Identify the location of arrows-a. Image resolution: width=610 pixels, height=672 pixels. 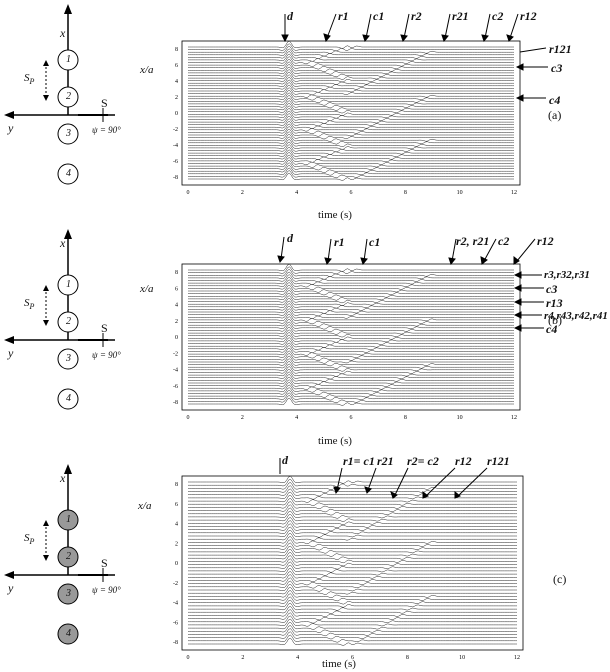
(414, 57).